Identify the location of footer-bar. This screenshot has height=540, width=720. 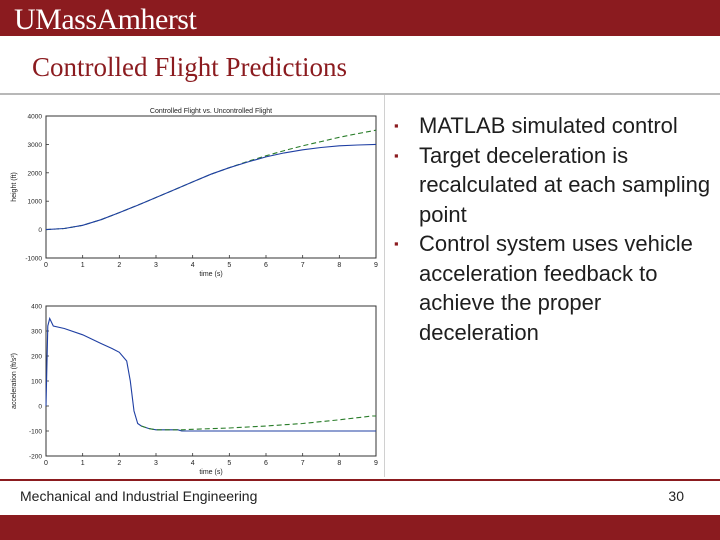
(360, 527).